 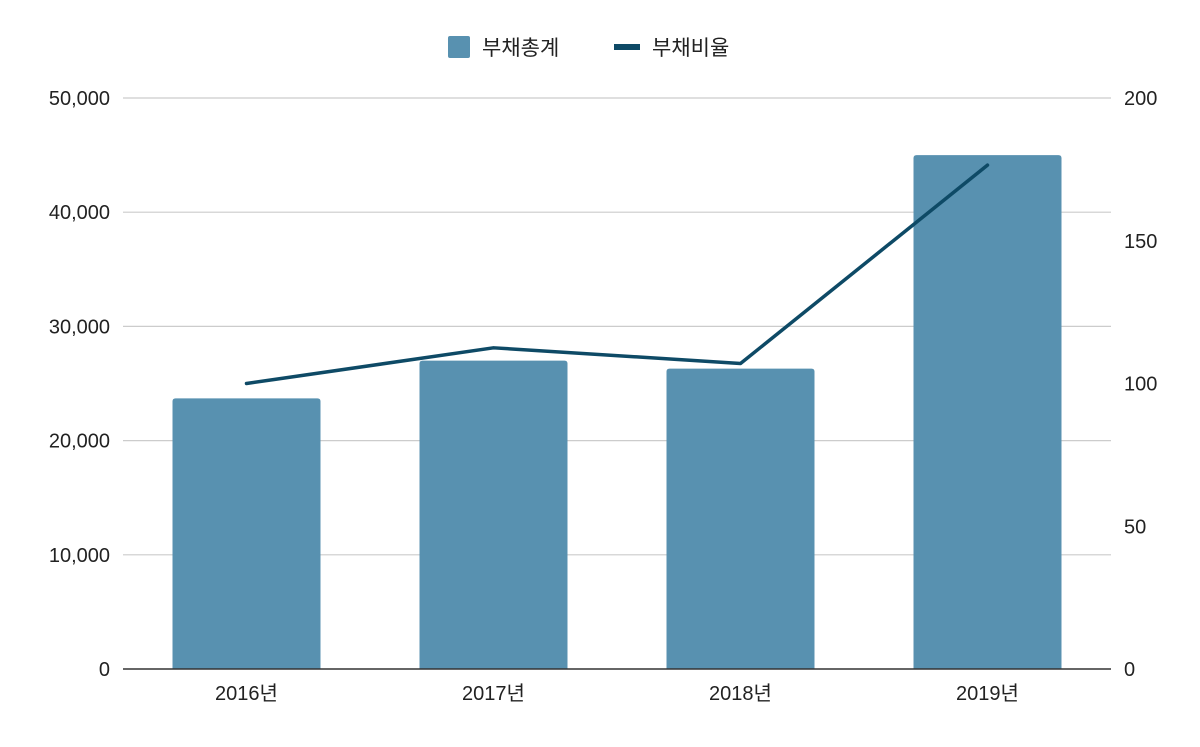 I want to click on right-tick-label: 100, so click(x=1140, y=385).